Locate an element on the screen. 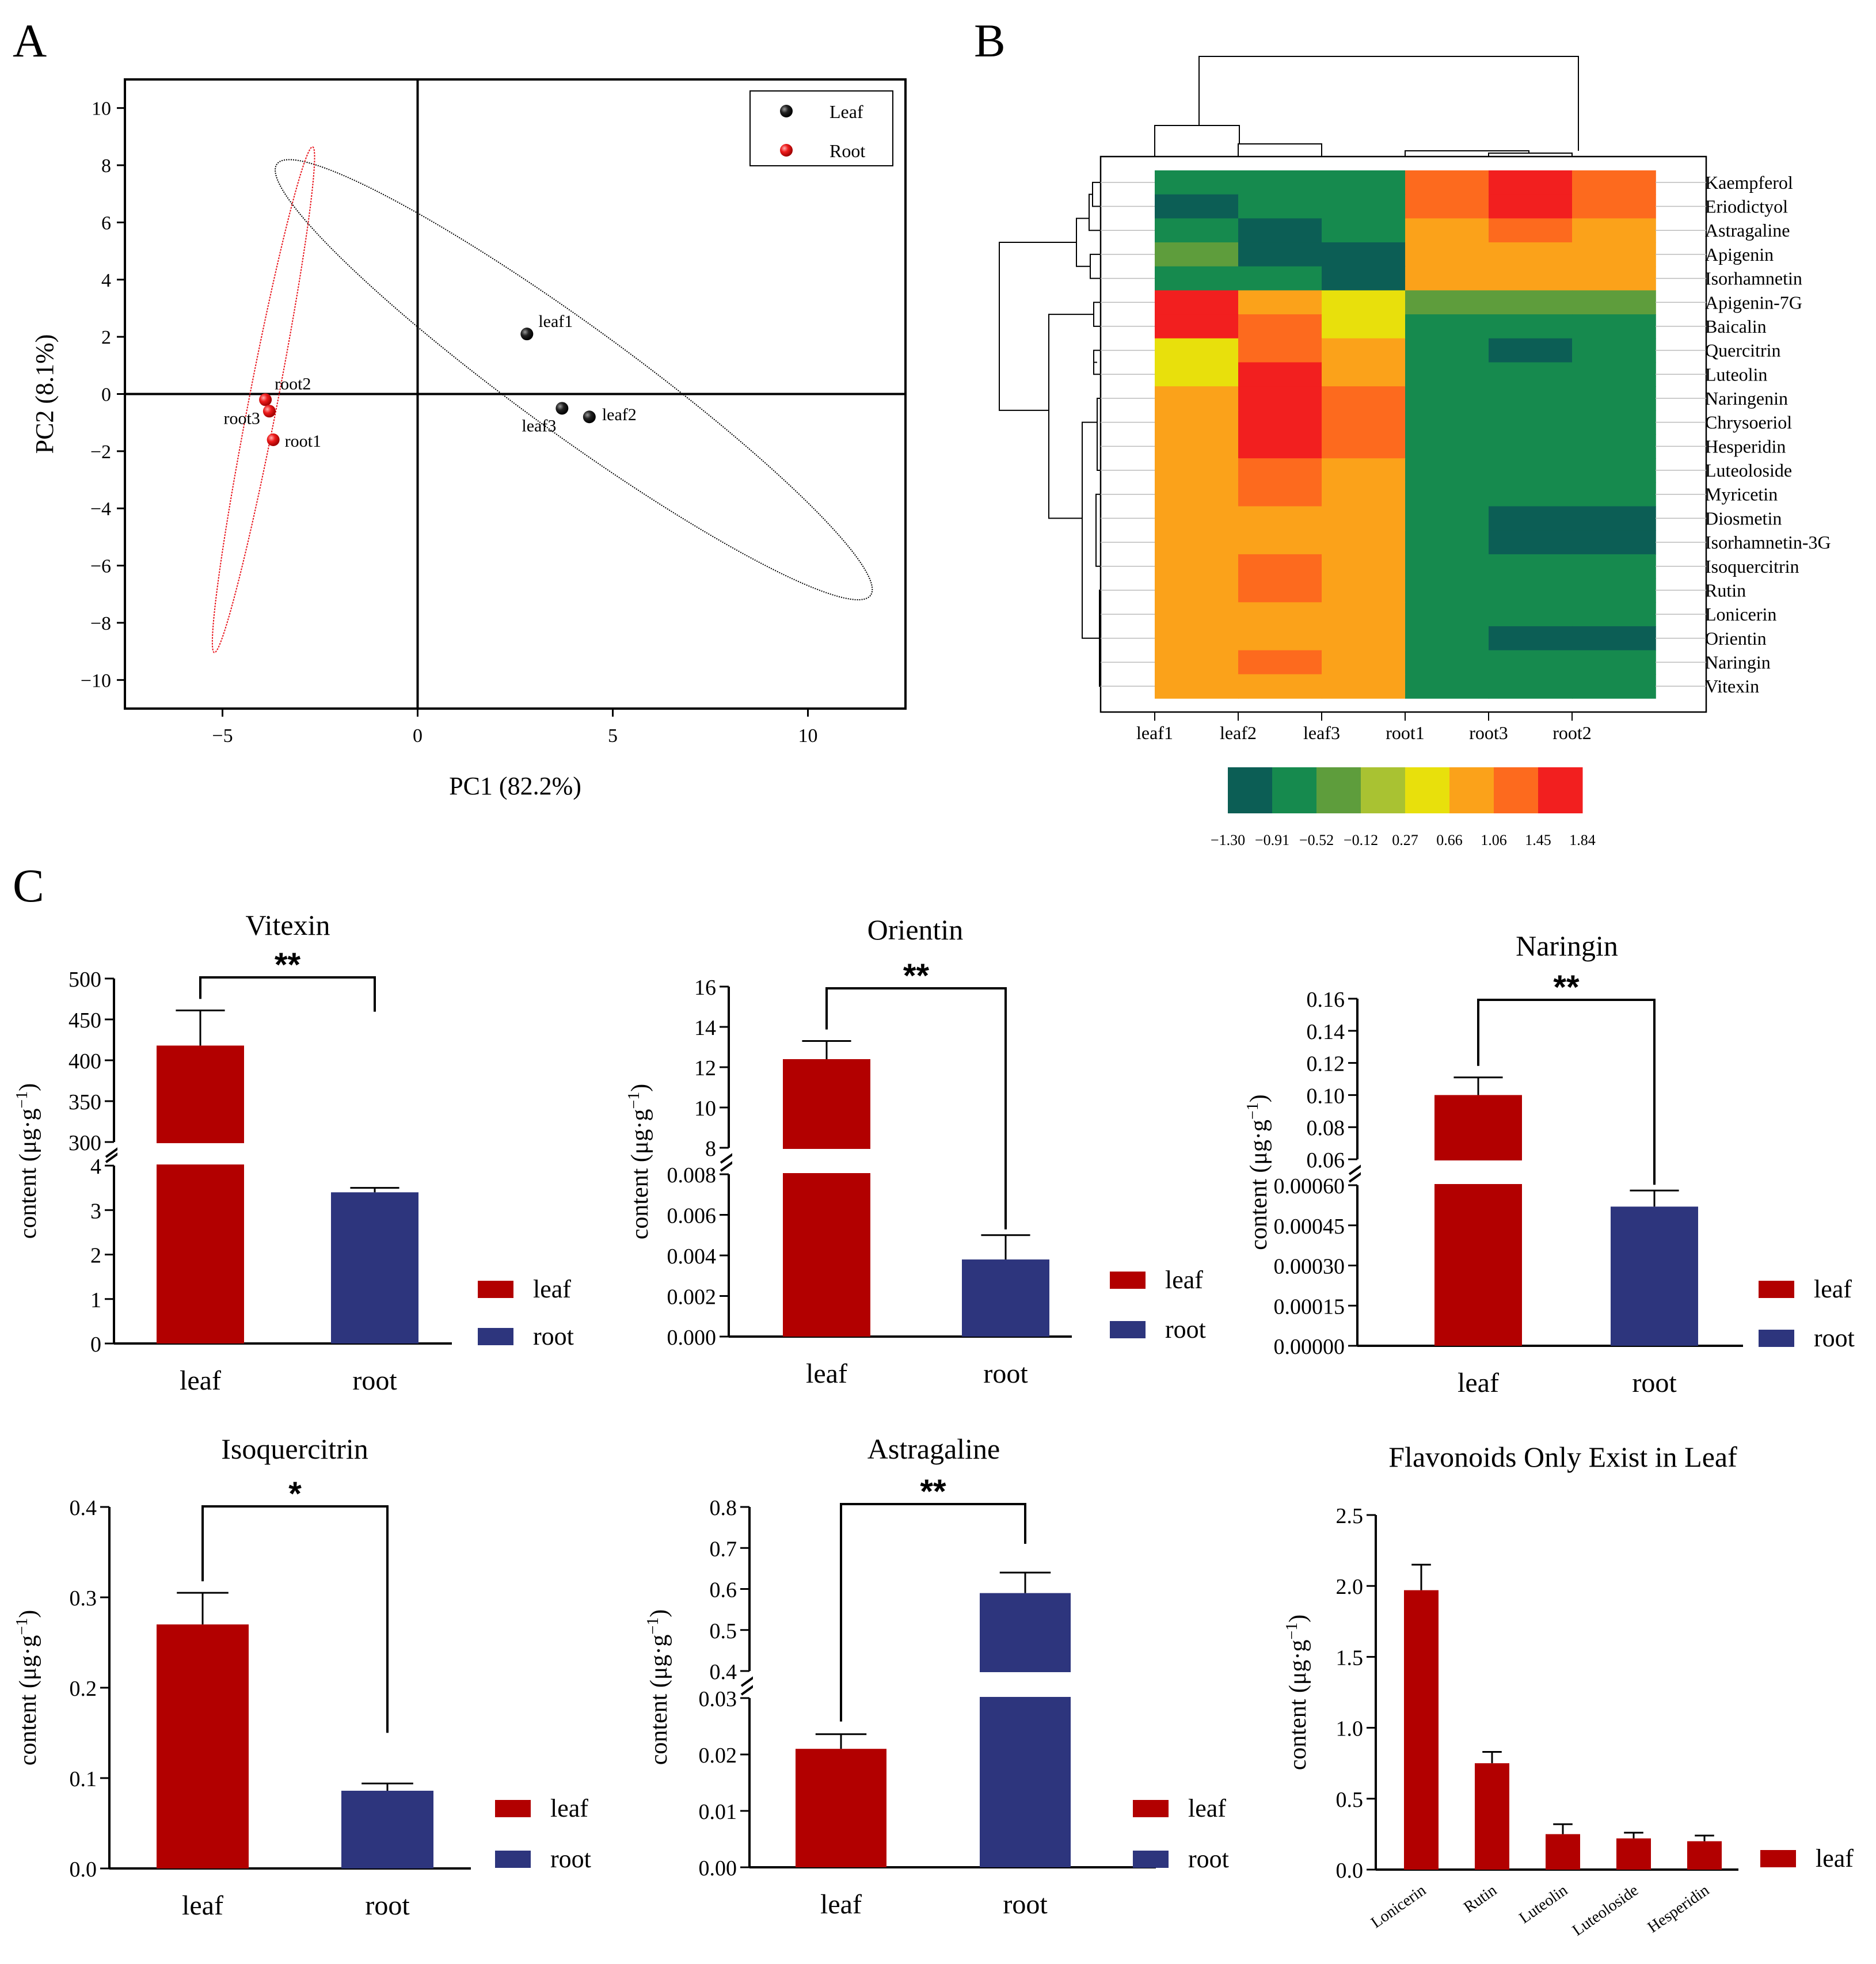  pca-ytick-label: −4 is located at coordinates (100, 509).